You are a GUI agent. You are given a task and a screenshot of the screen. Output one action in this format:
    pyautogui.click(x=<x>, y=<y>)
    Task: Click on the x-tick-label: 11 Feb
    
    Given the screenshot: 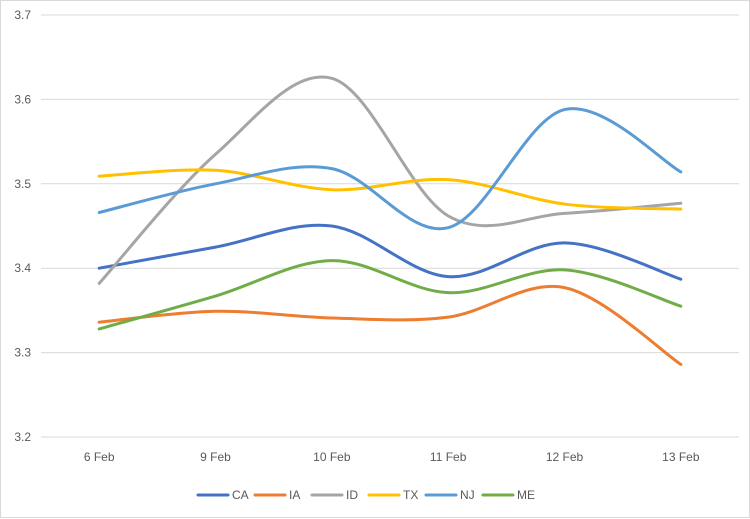 What is the action you would take?
    pyautogui.click(x=448, y=457)
    